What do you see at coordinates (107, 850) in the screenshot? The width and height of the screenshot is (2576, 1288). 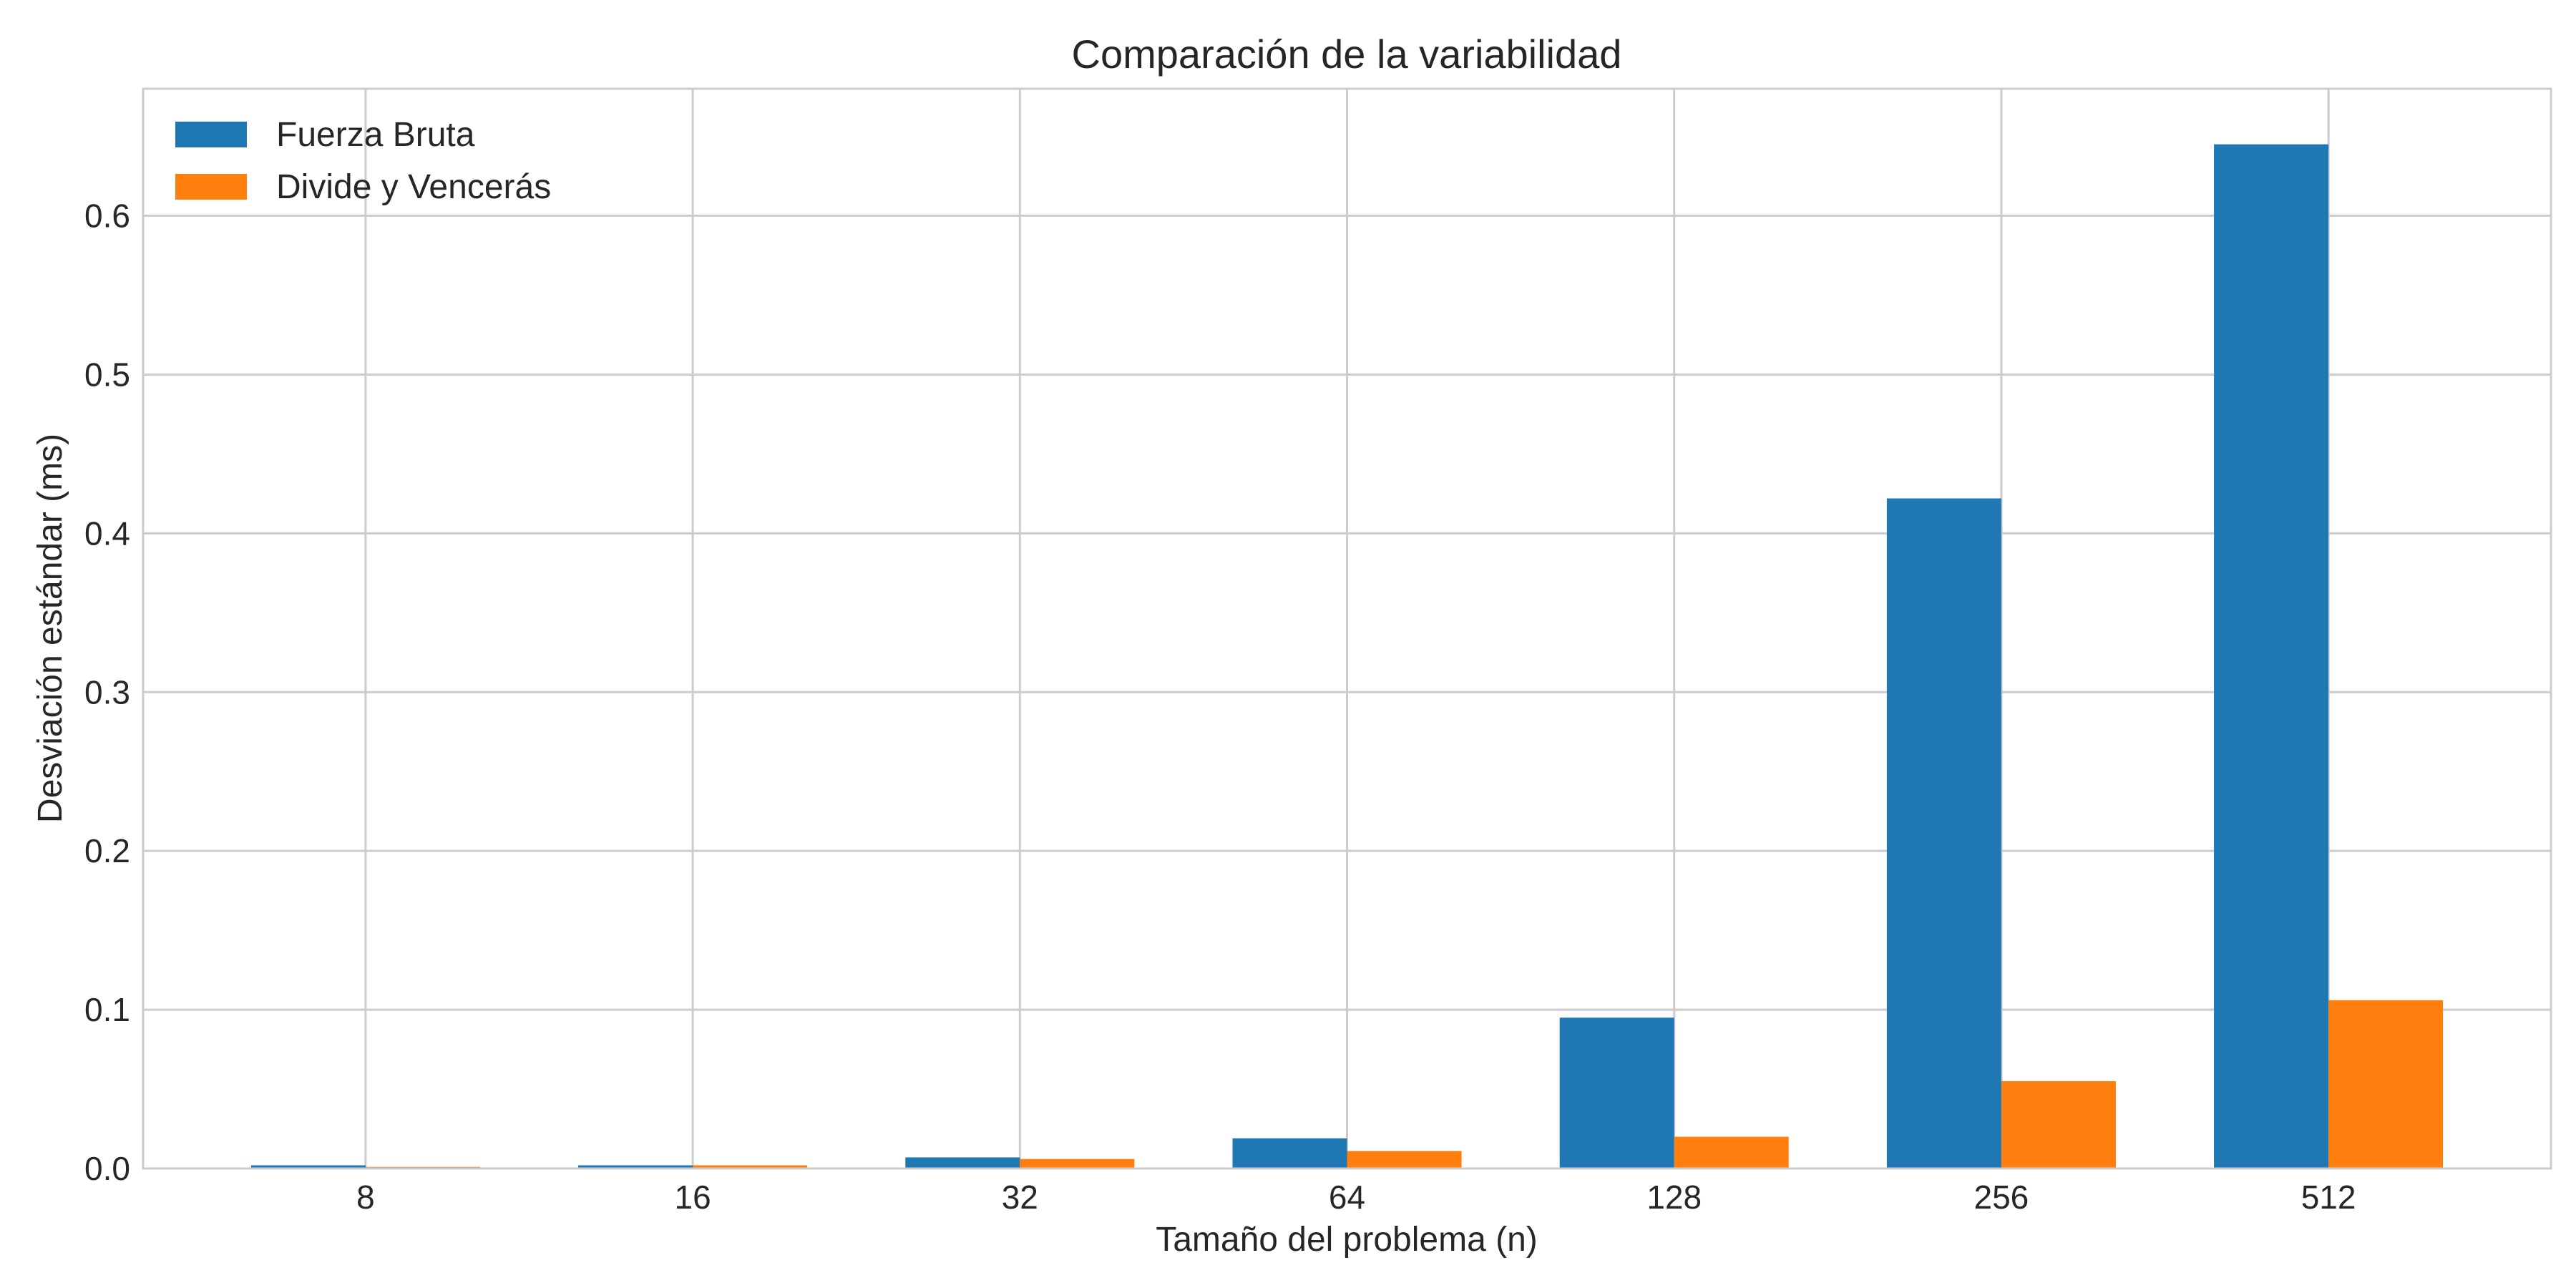 I see `y-tick-label: 0.2` at bounding box center [107, 850].